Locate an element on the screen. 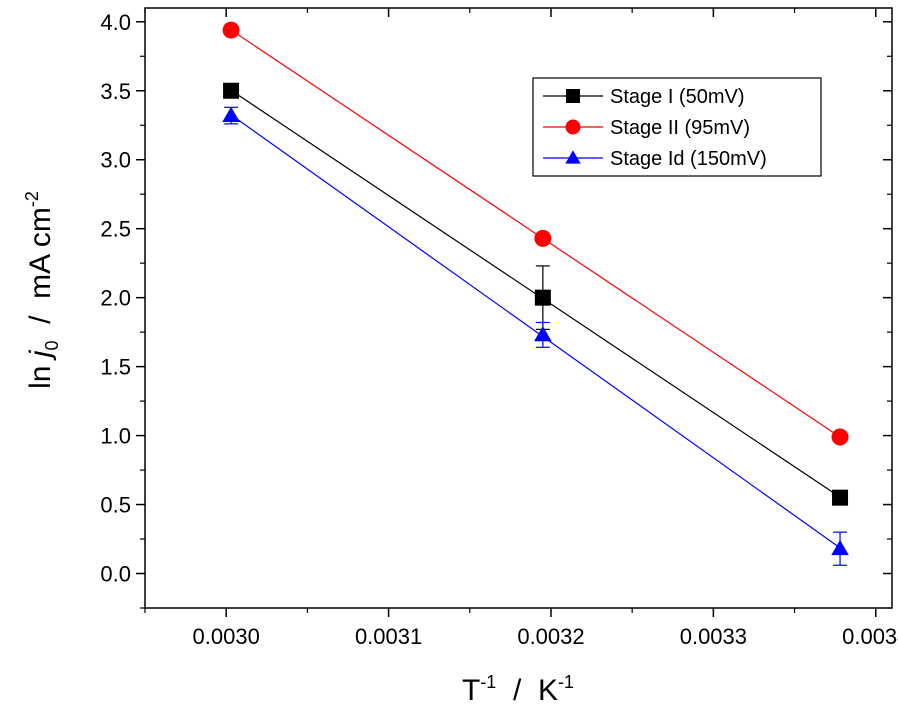 The image size is (898, 709). y-tick-label: 1.5 is located at coordinates (115, 367).